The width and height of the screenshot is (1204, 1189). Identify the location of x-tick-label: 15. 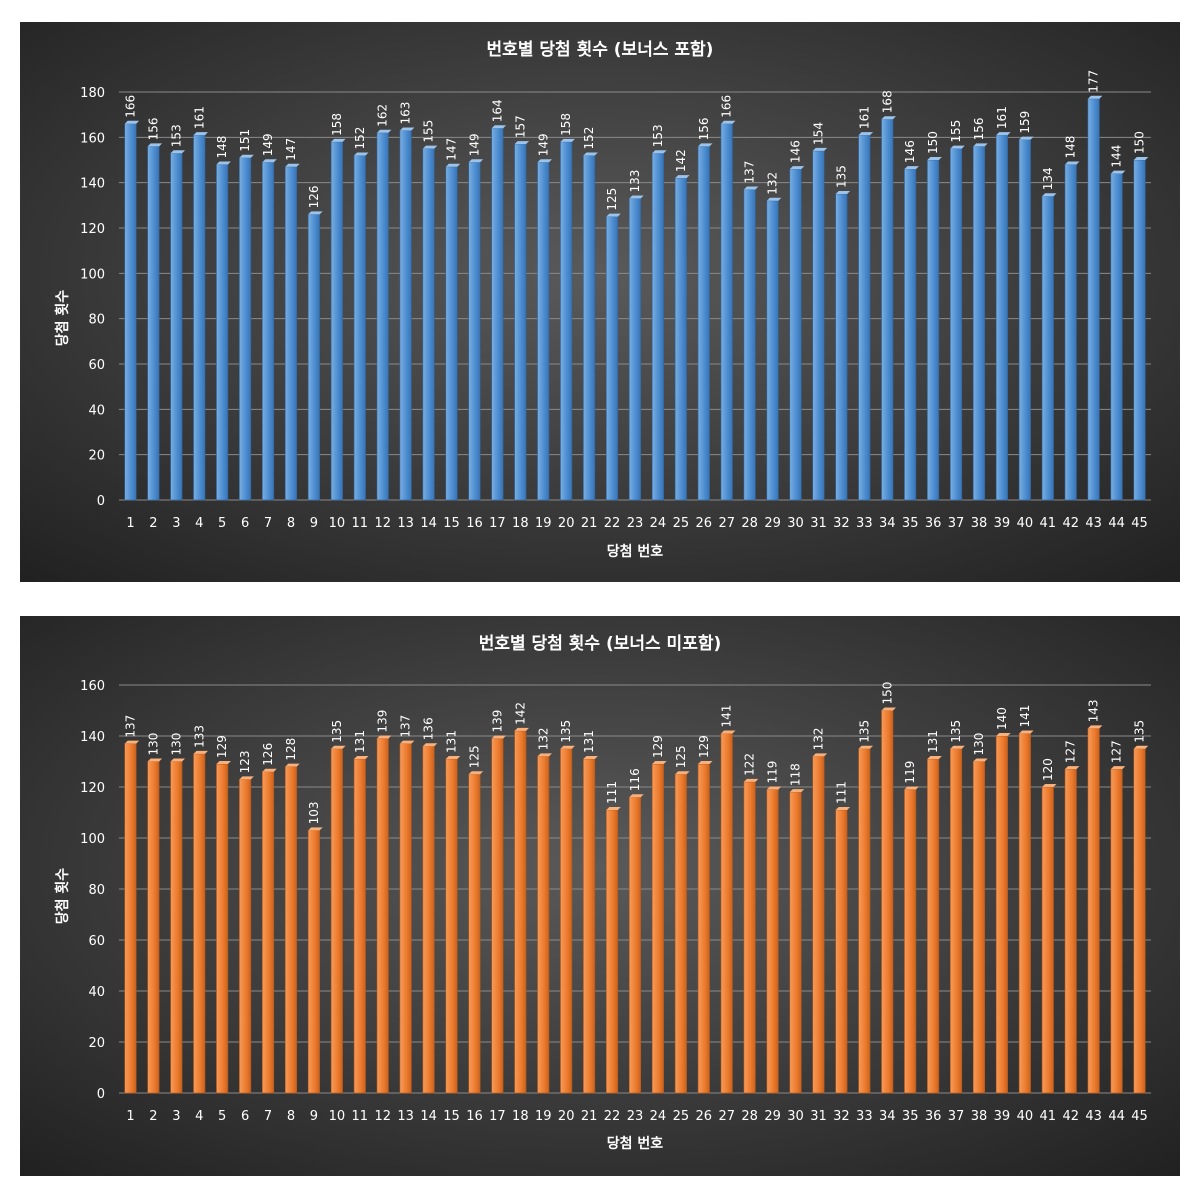
(451, 523).